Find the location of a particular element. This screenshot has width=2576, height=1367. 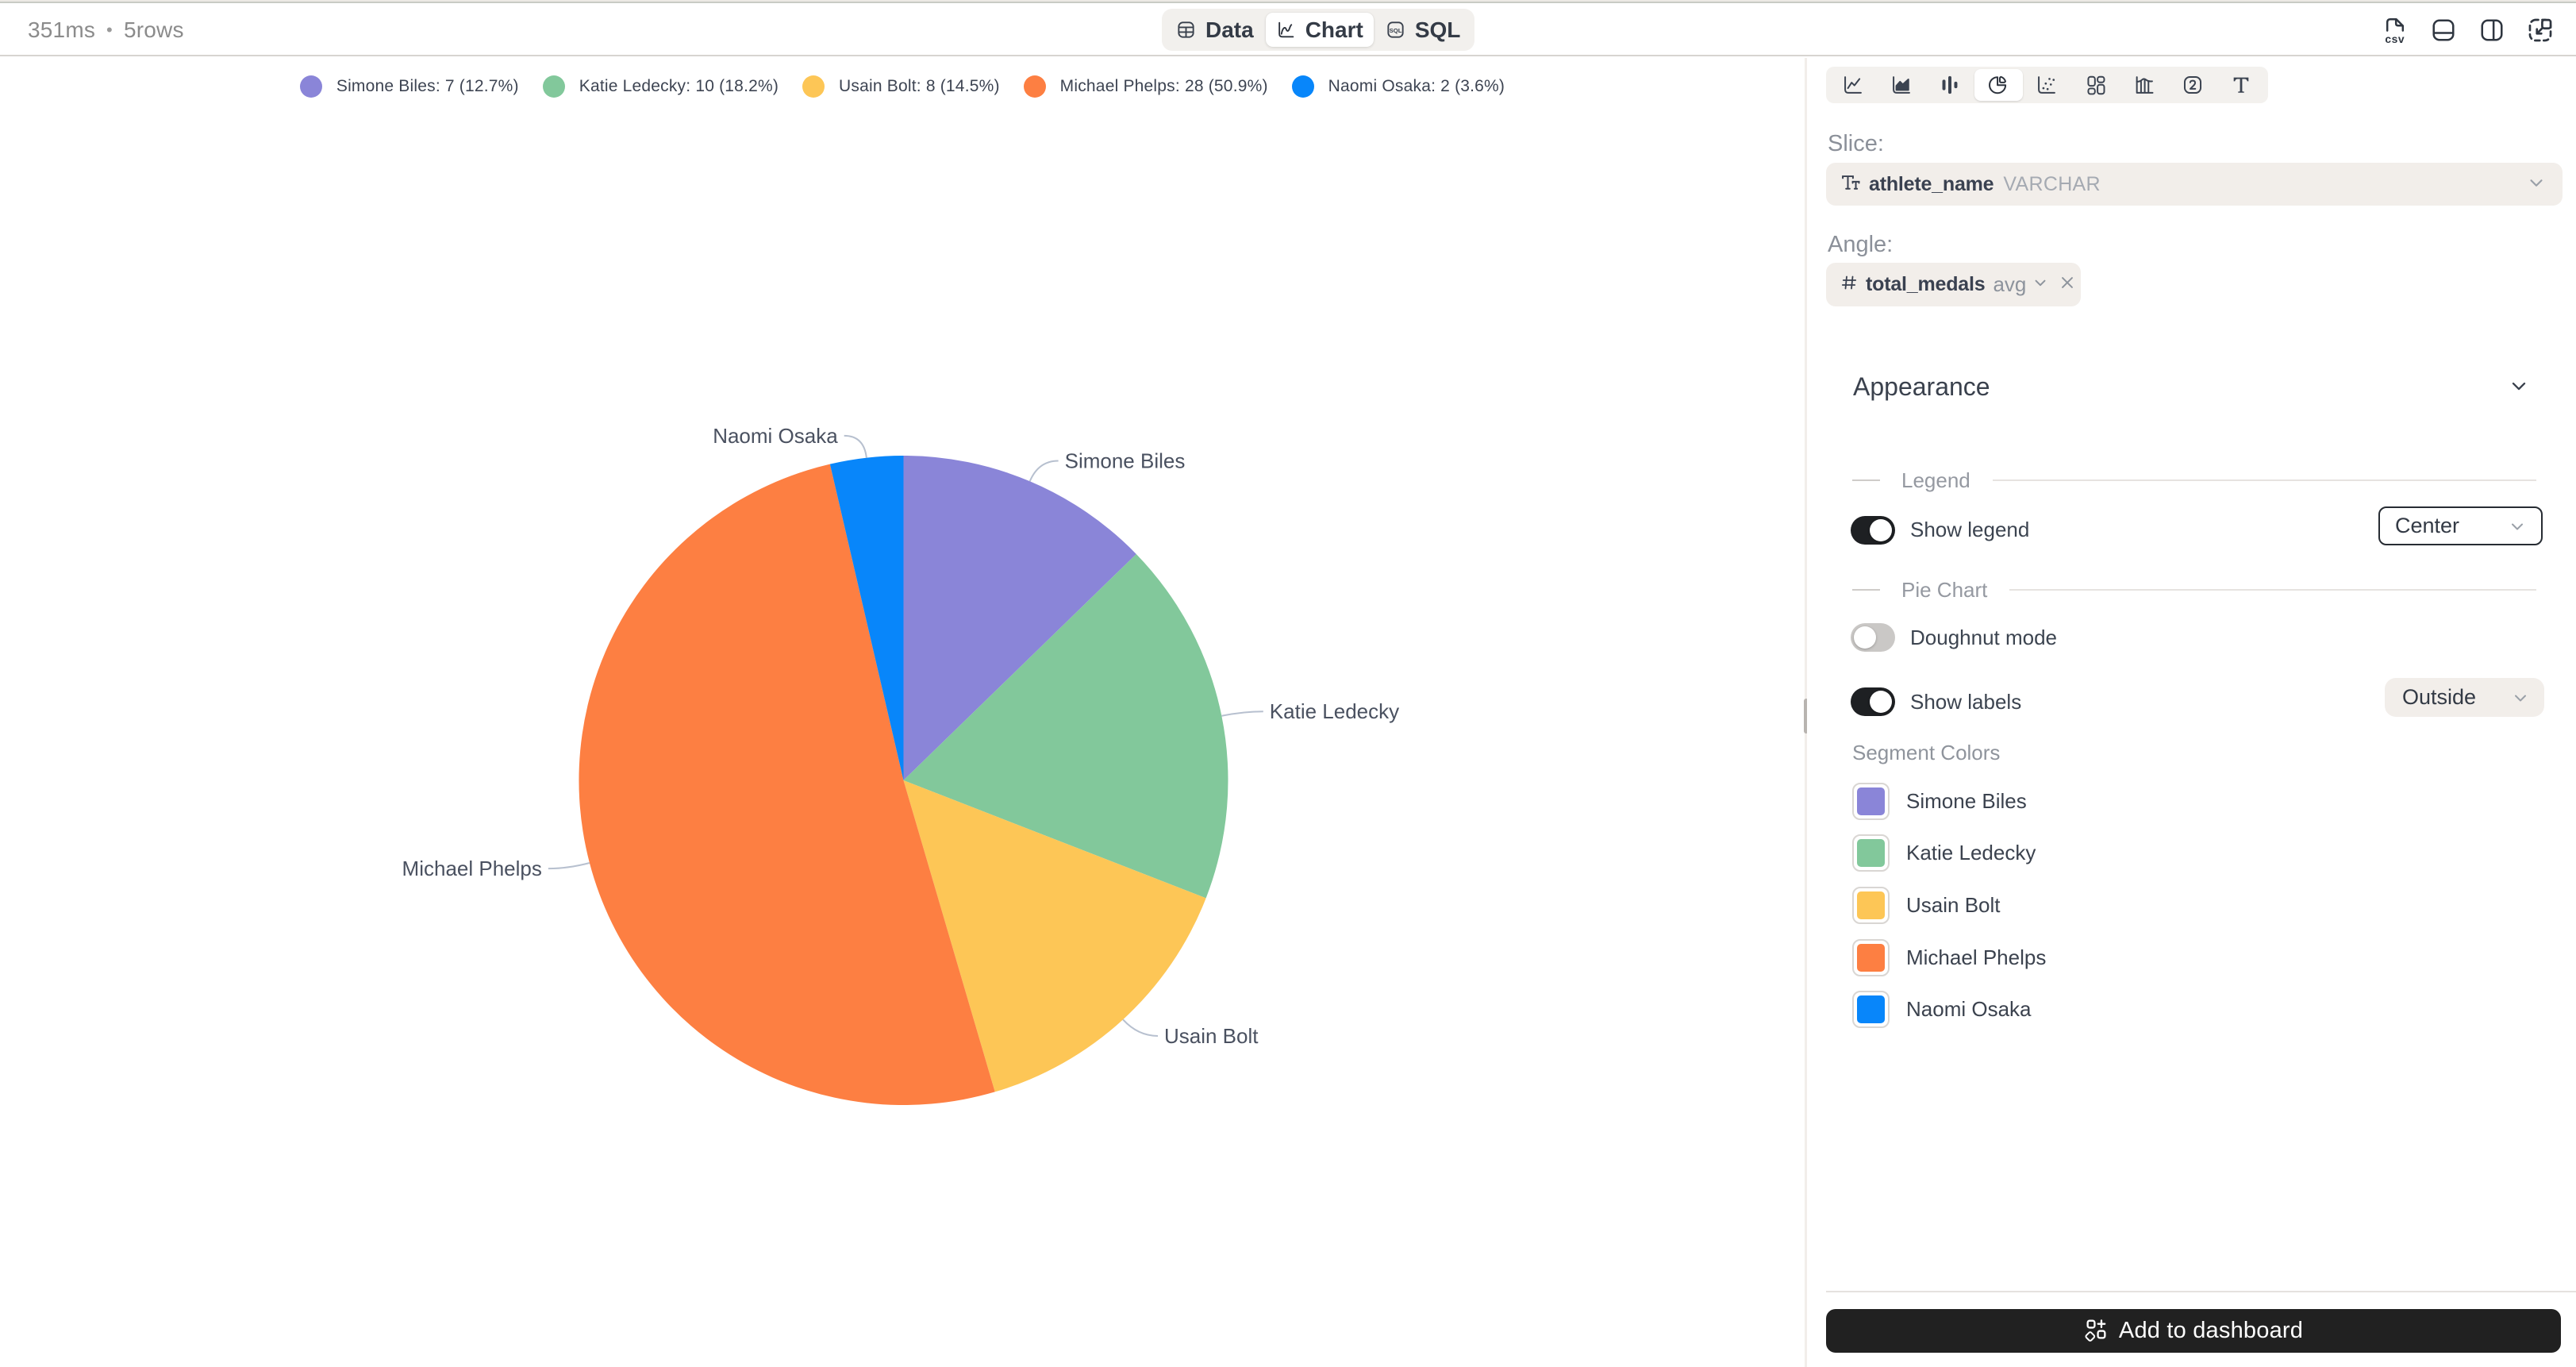

tab-data: Data is located at coordinates (1215, 30).